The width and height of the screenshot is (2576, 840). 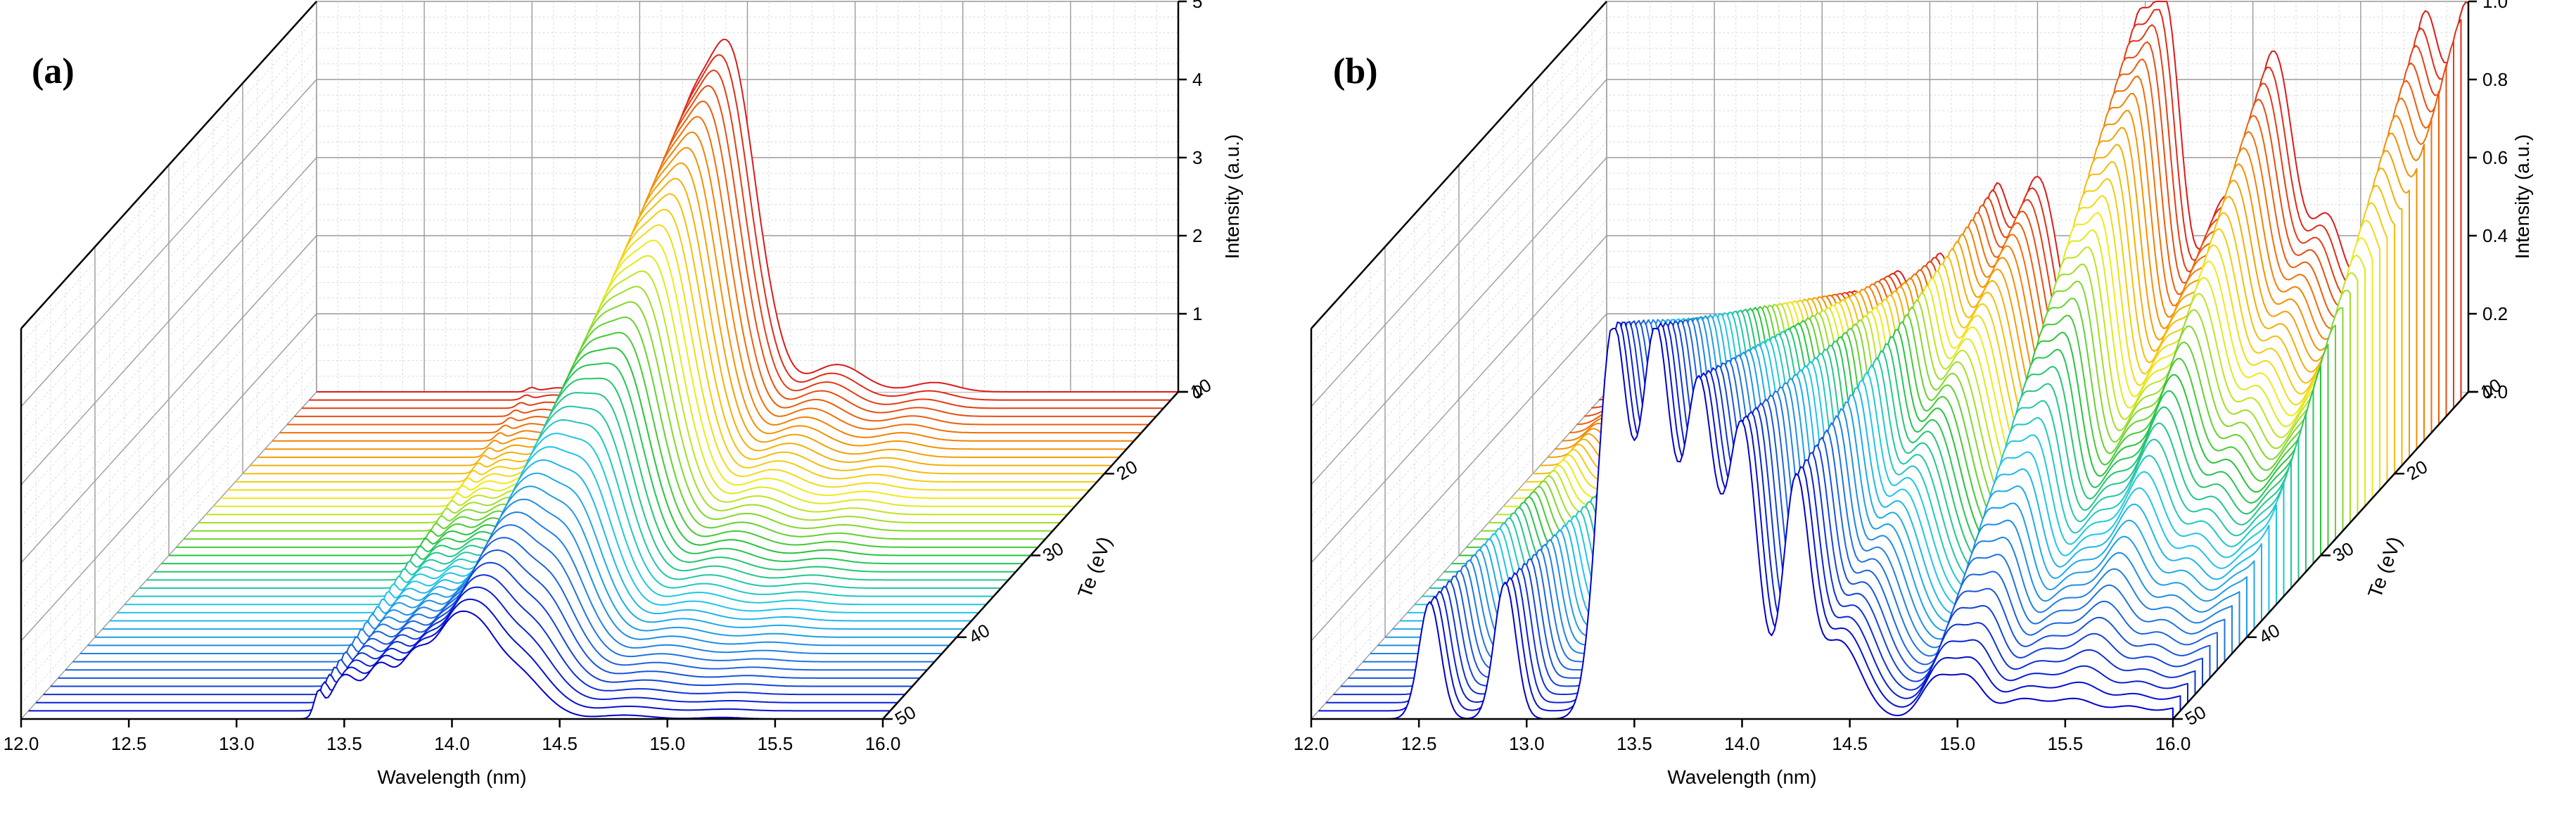 What do you see at coordinates (1197, 6) in the screenshot?
I see `z-tick-label: 5` at bounding box center [1197, 6].